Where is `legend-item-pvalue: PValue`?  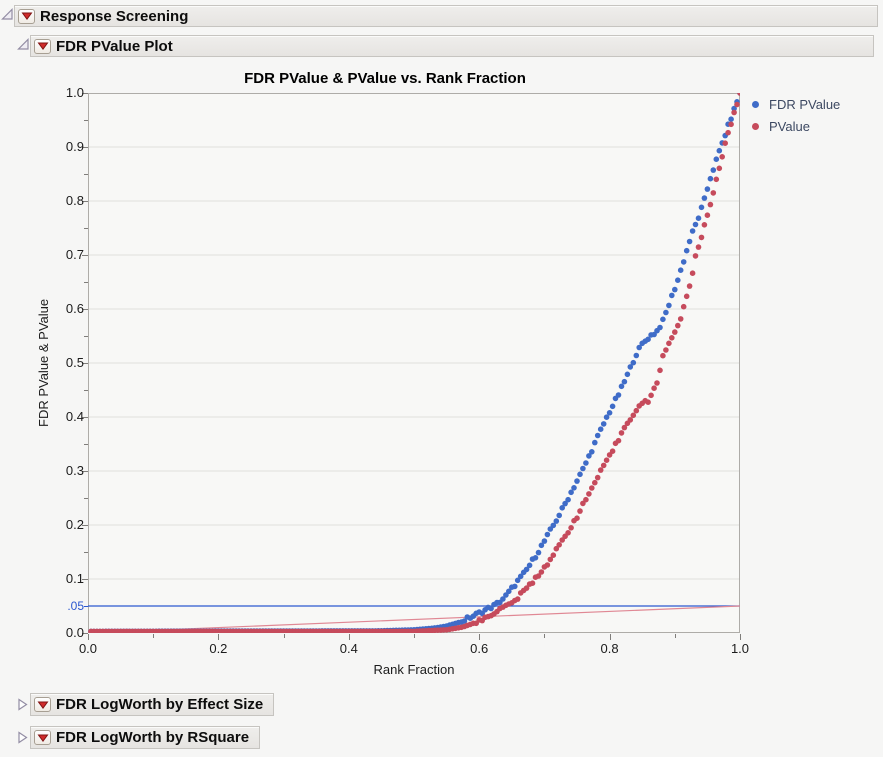
legend-item-pvalue: PValue is located at coordinates (796, 126).